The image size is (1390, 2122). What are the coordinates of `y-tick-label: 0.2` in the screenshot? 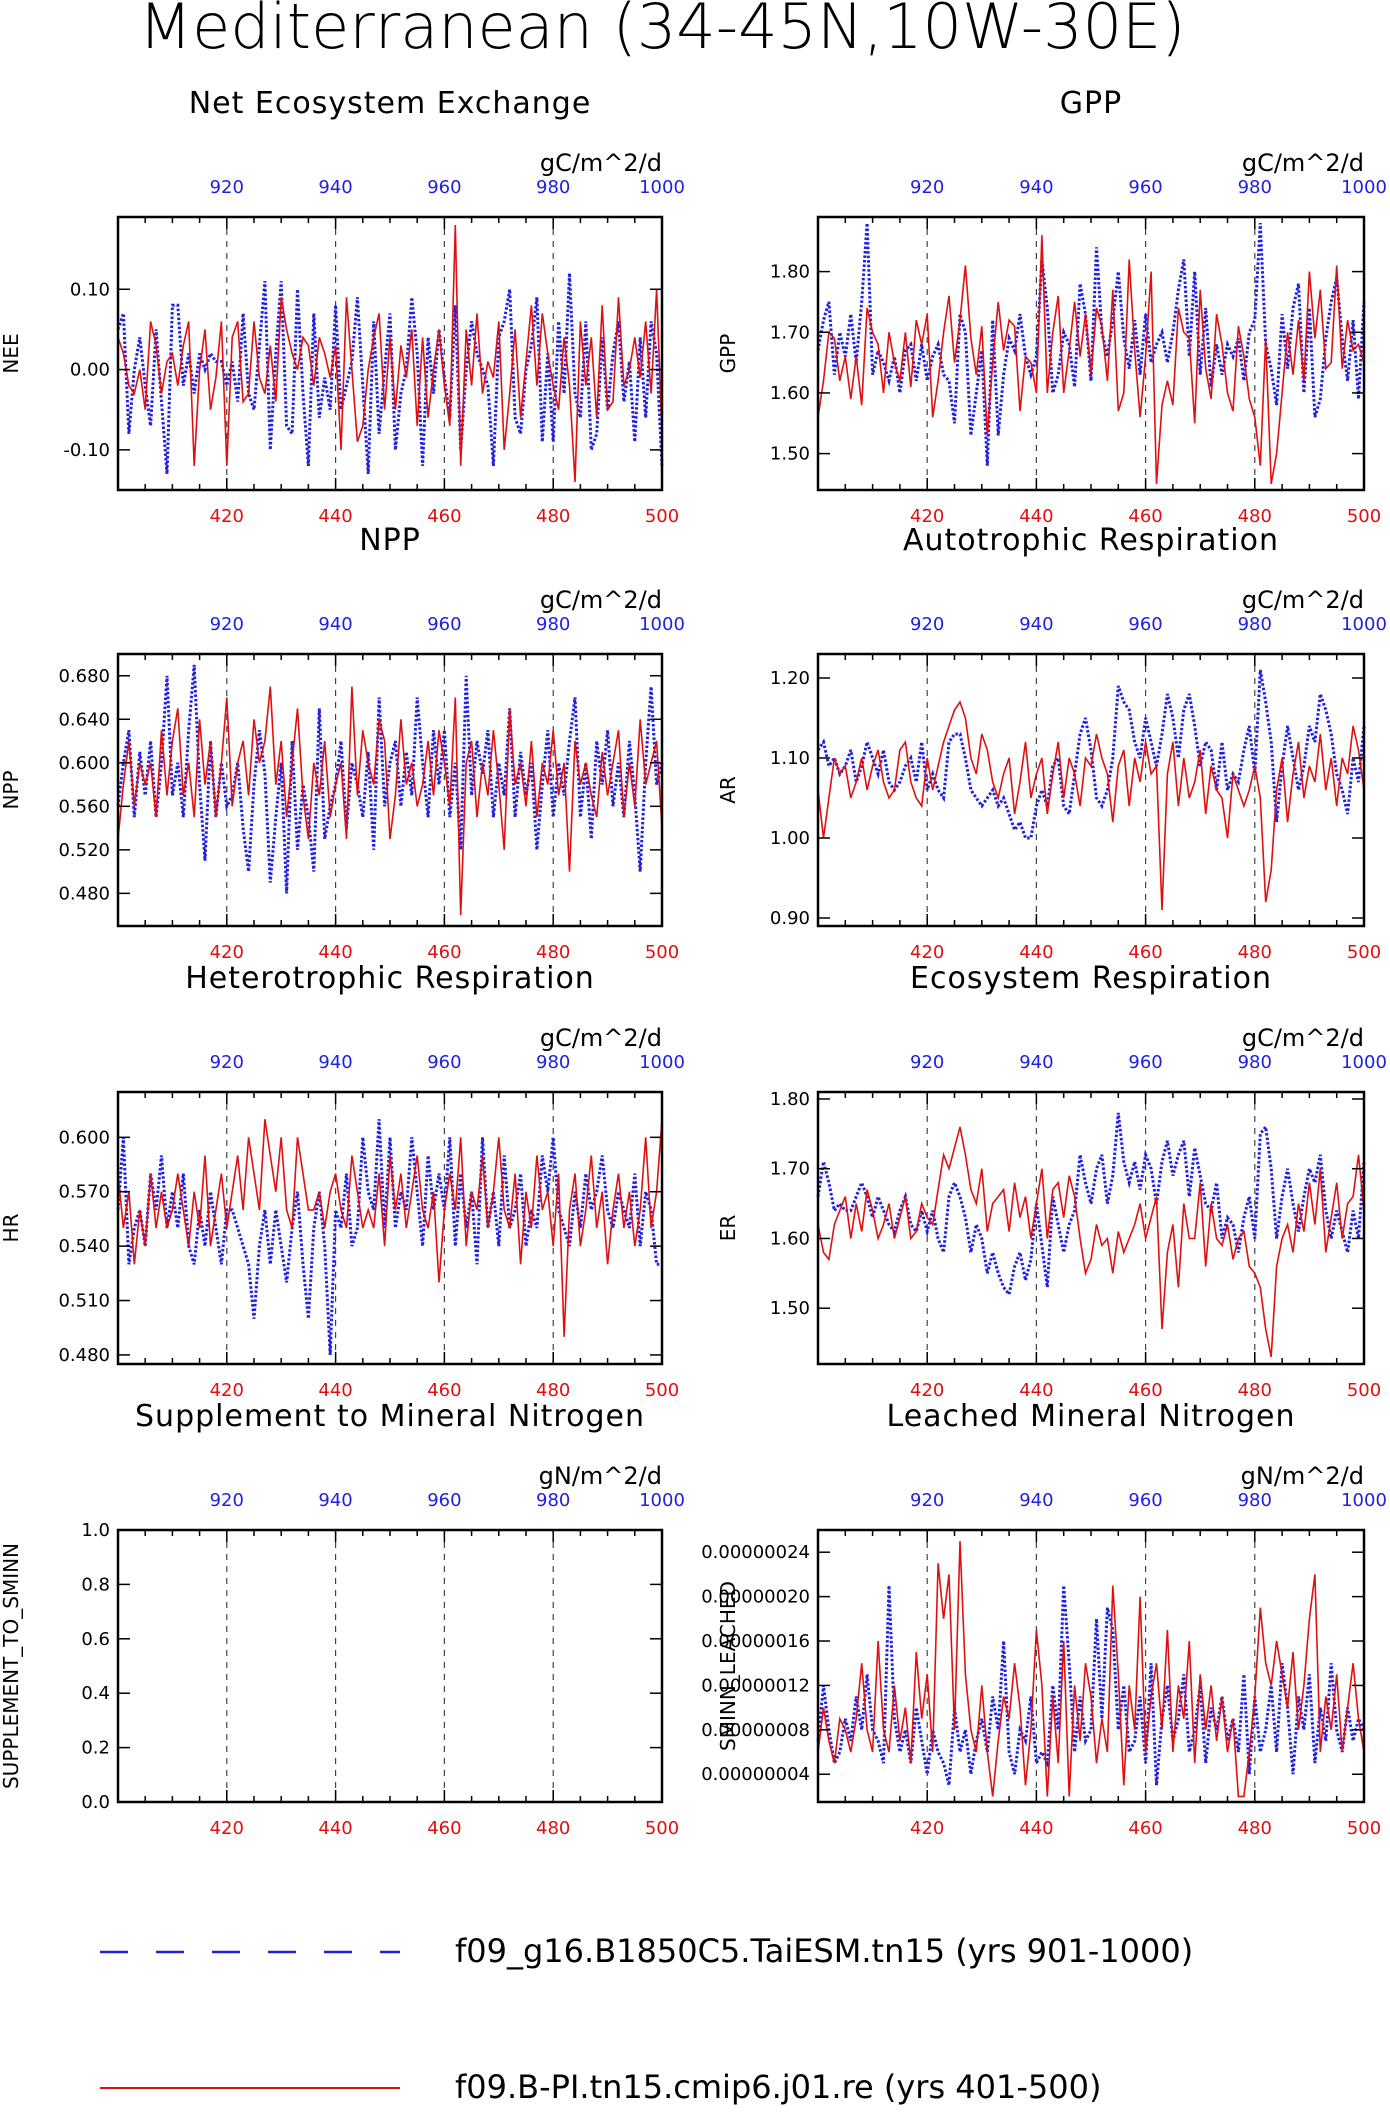 It's located at (95, 1748).